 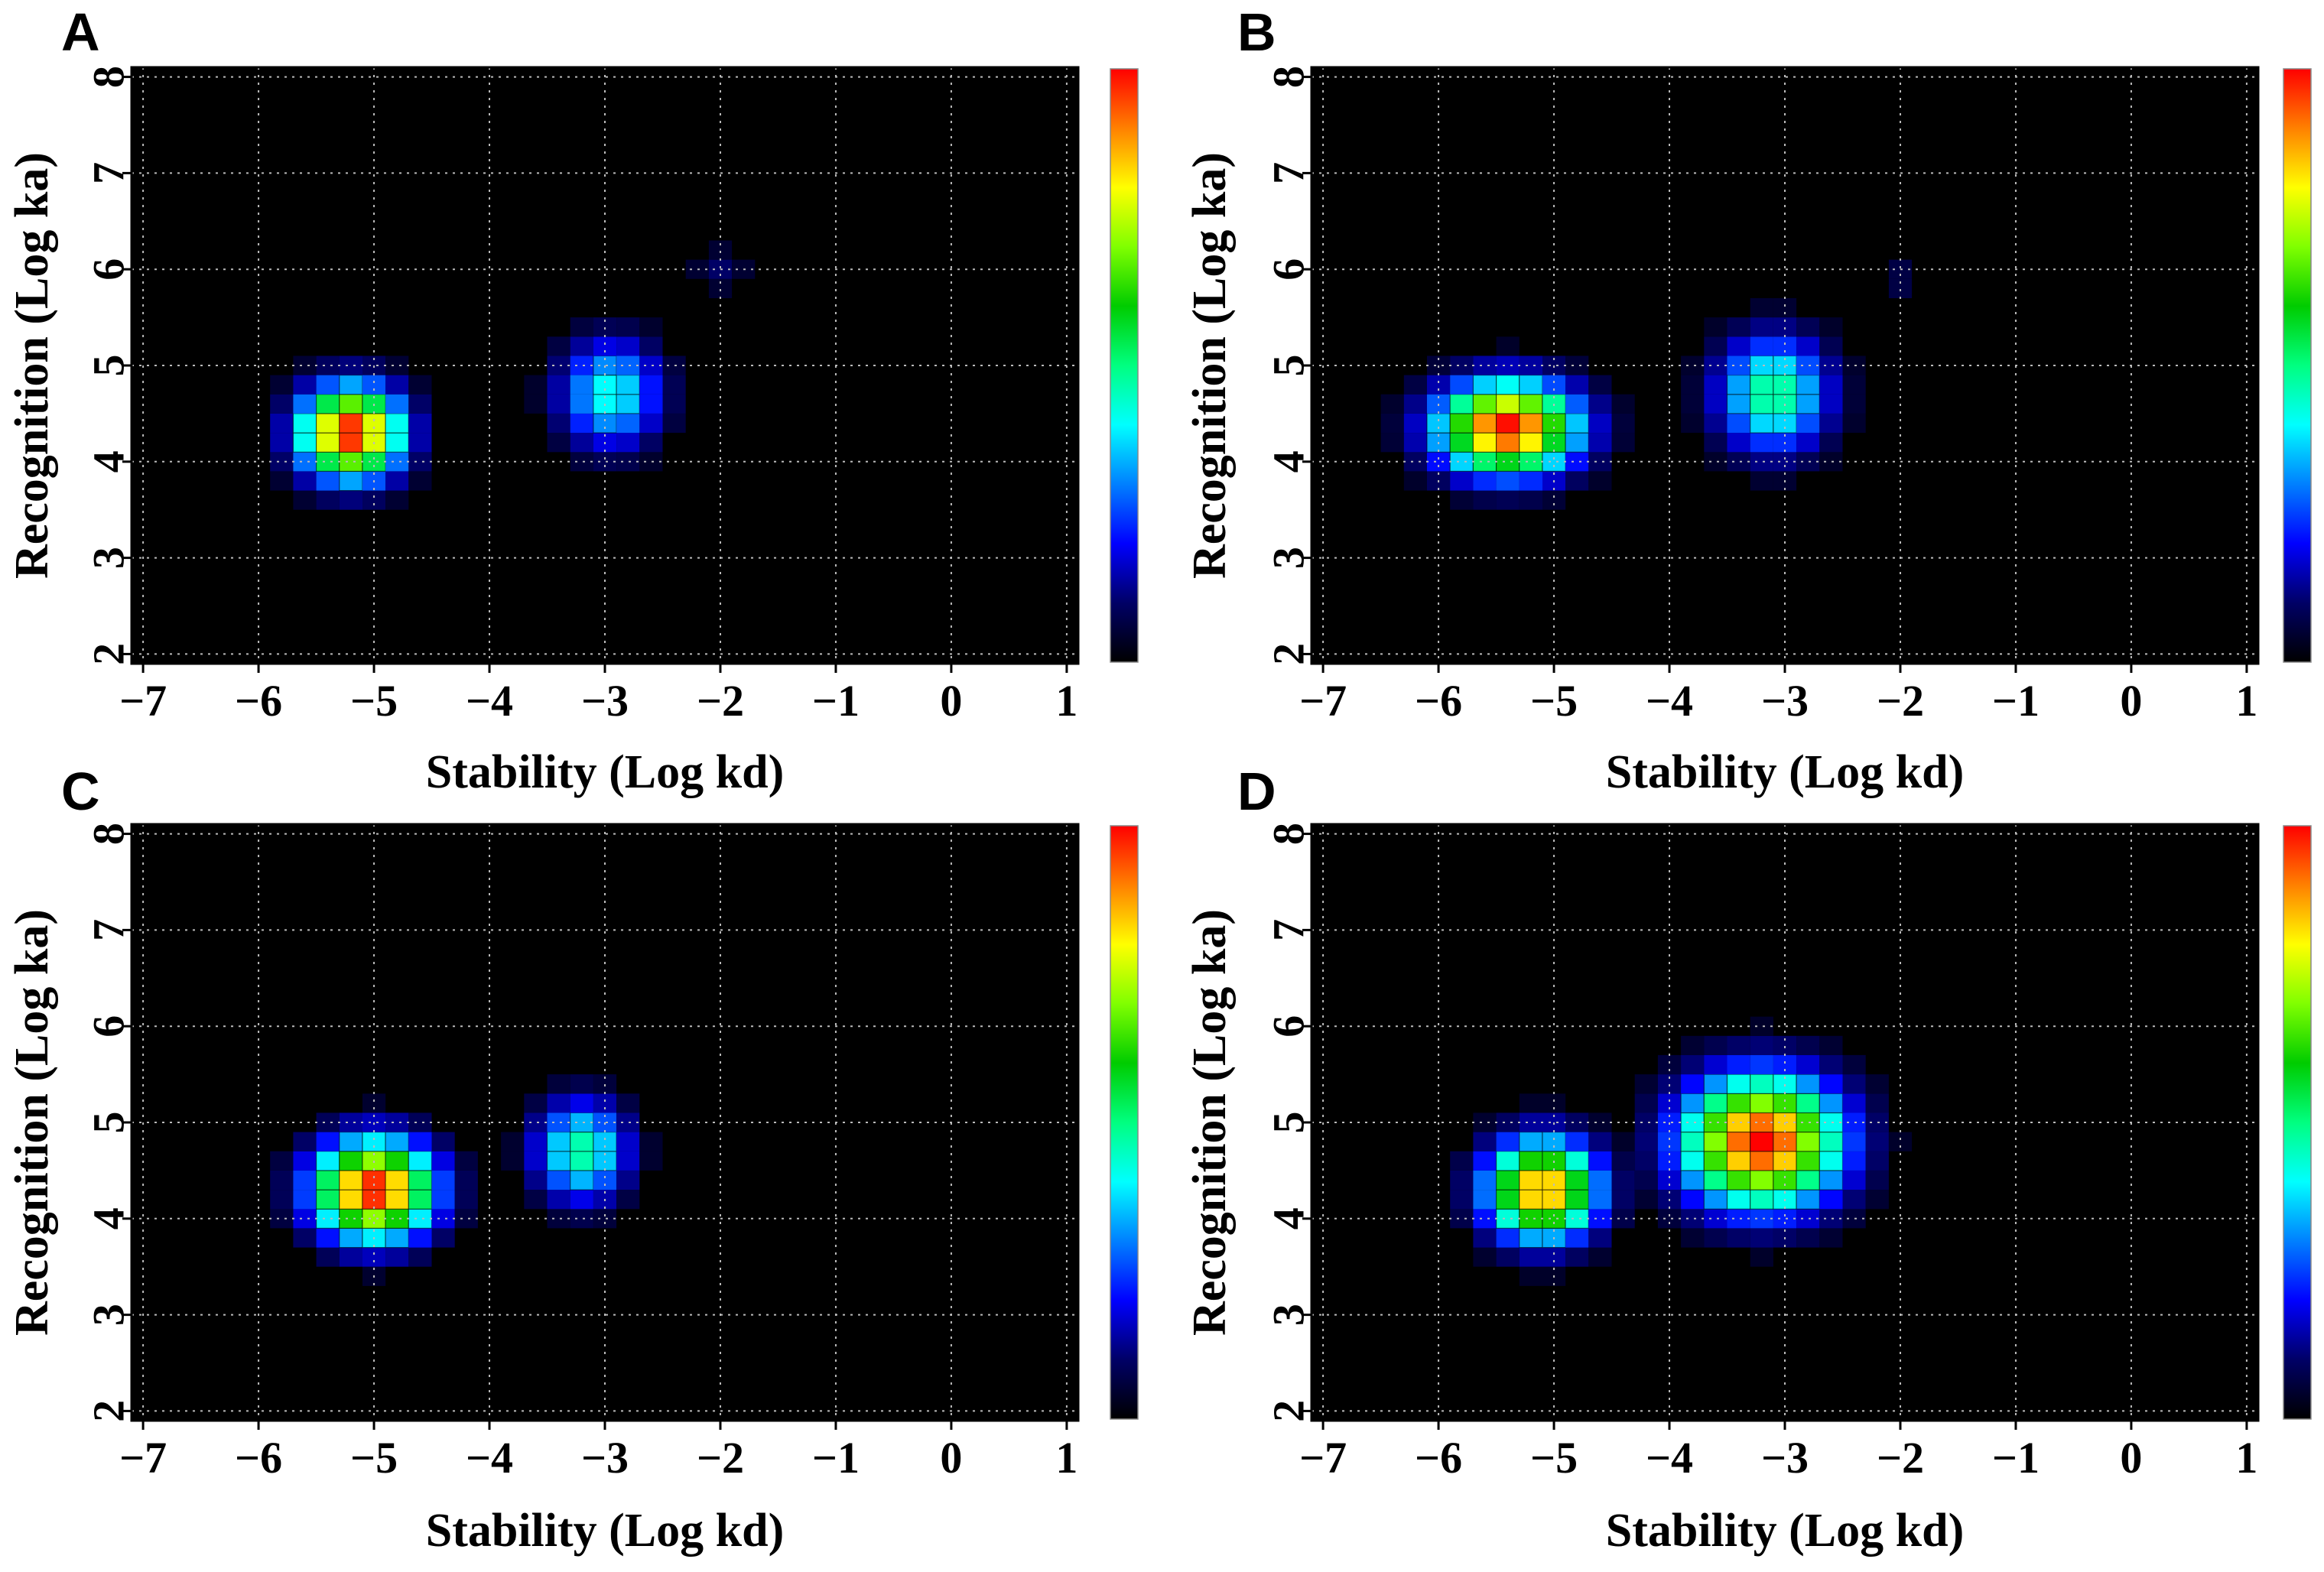 I want to click on y-tick-label: 5, so click(x=109, y=366).